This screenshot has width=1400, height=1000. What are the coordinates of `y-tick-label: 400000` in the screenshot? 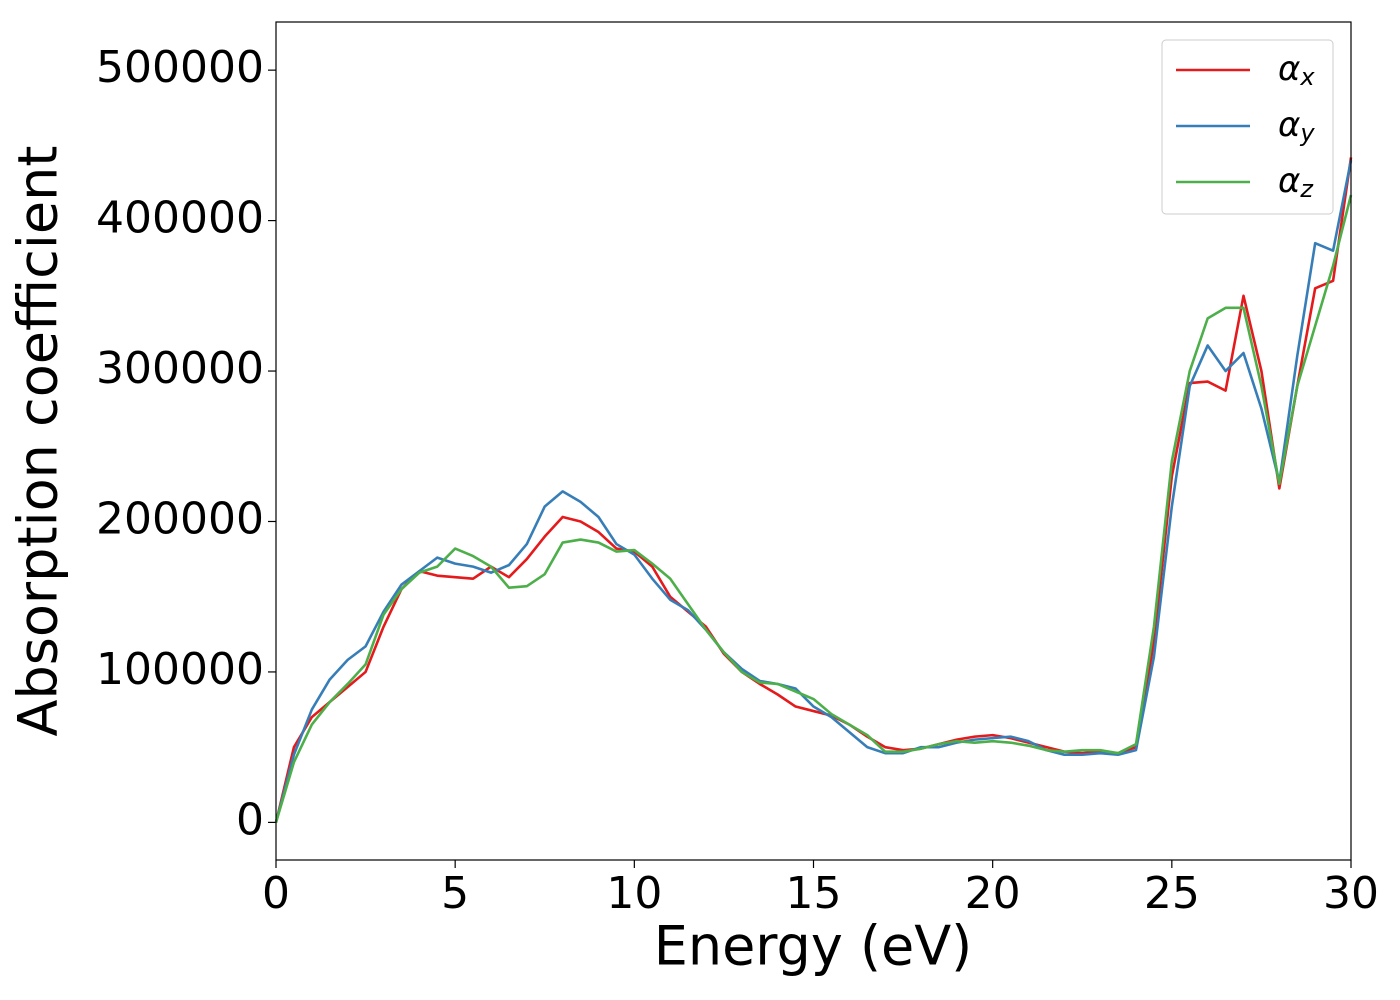 It's located at (180, 218).